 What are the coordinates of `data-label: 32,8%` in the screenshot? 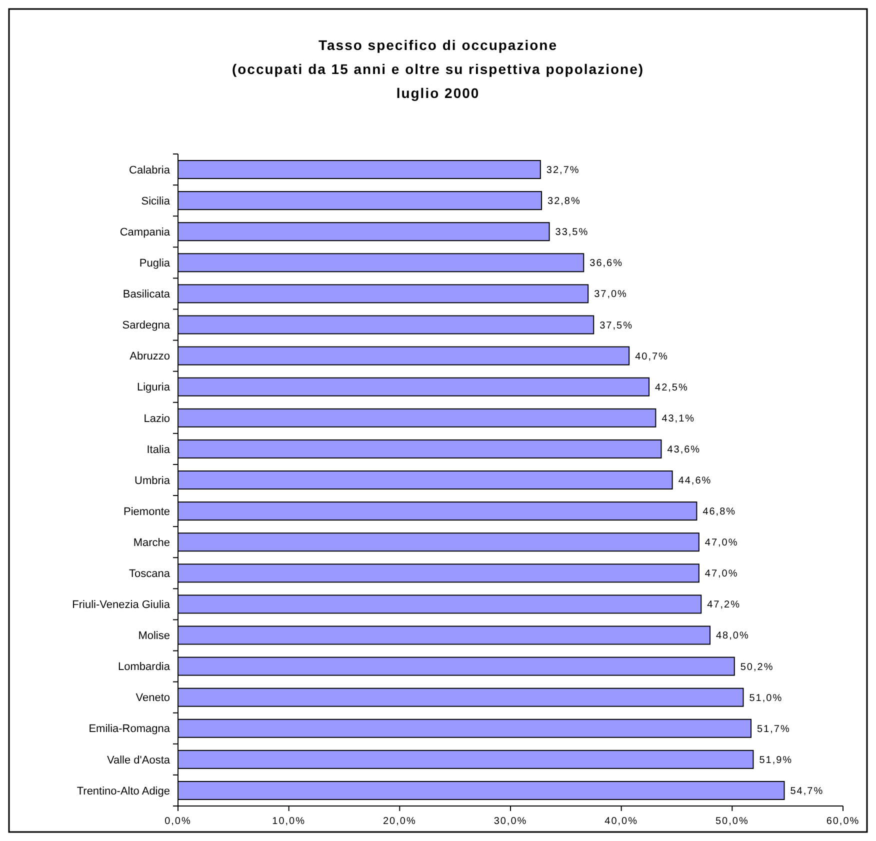 It's located at (564, 202).